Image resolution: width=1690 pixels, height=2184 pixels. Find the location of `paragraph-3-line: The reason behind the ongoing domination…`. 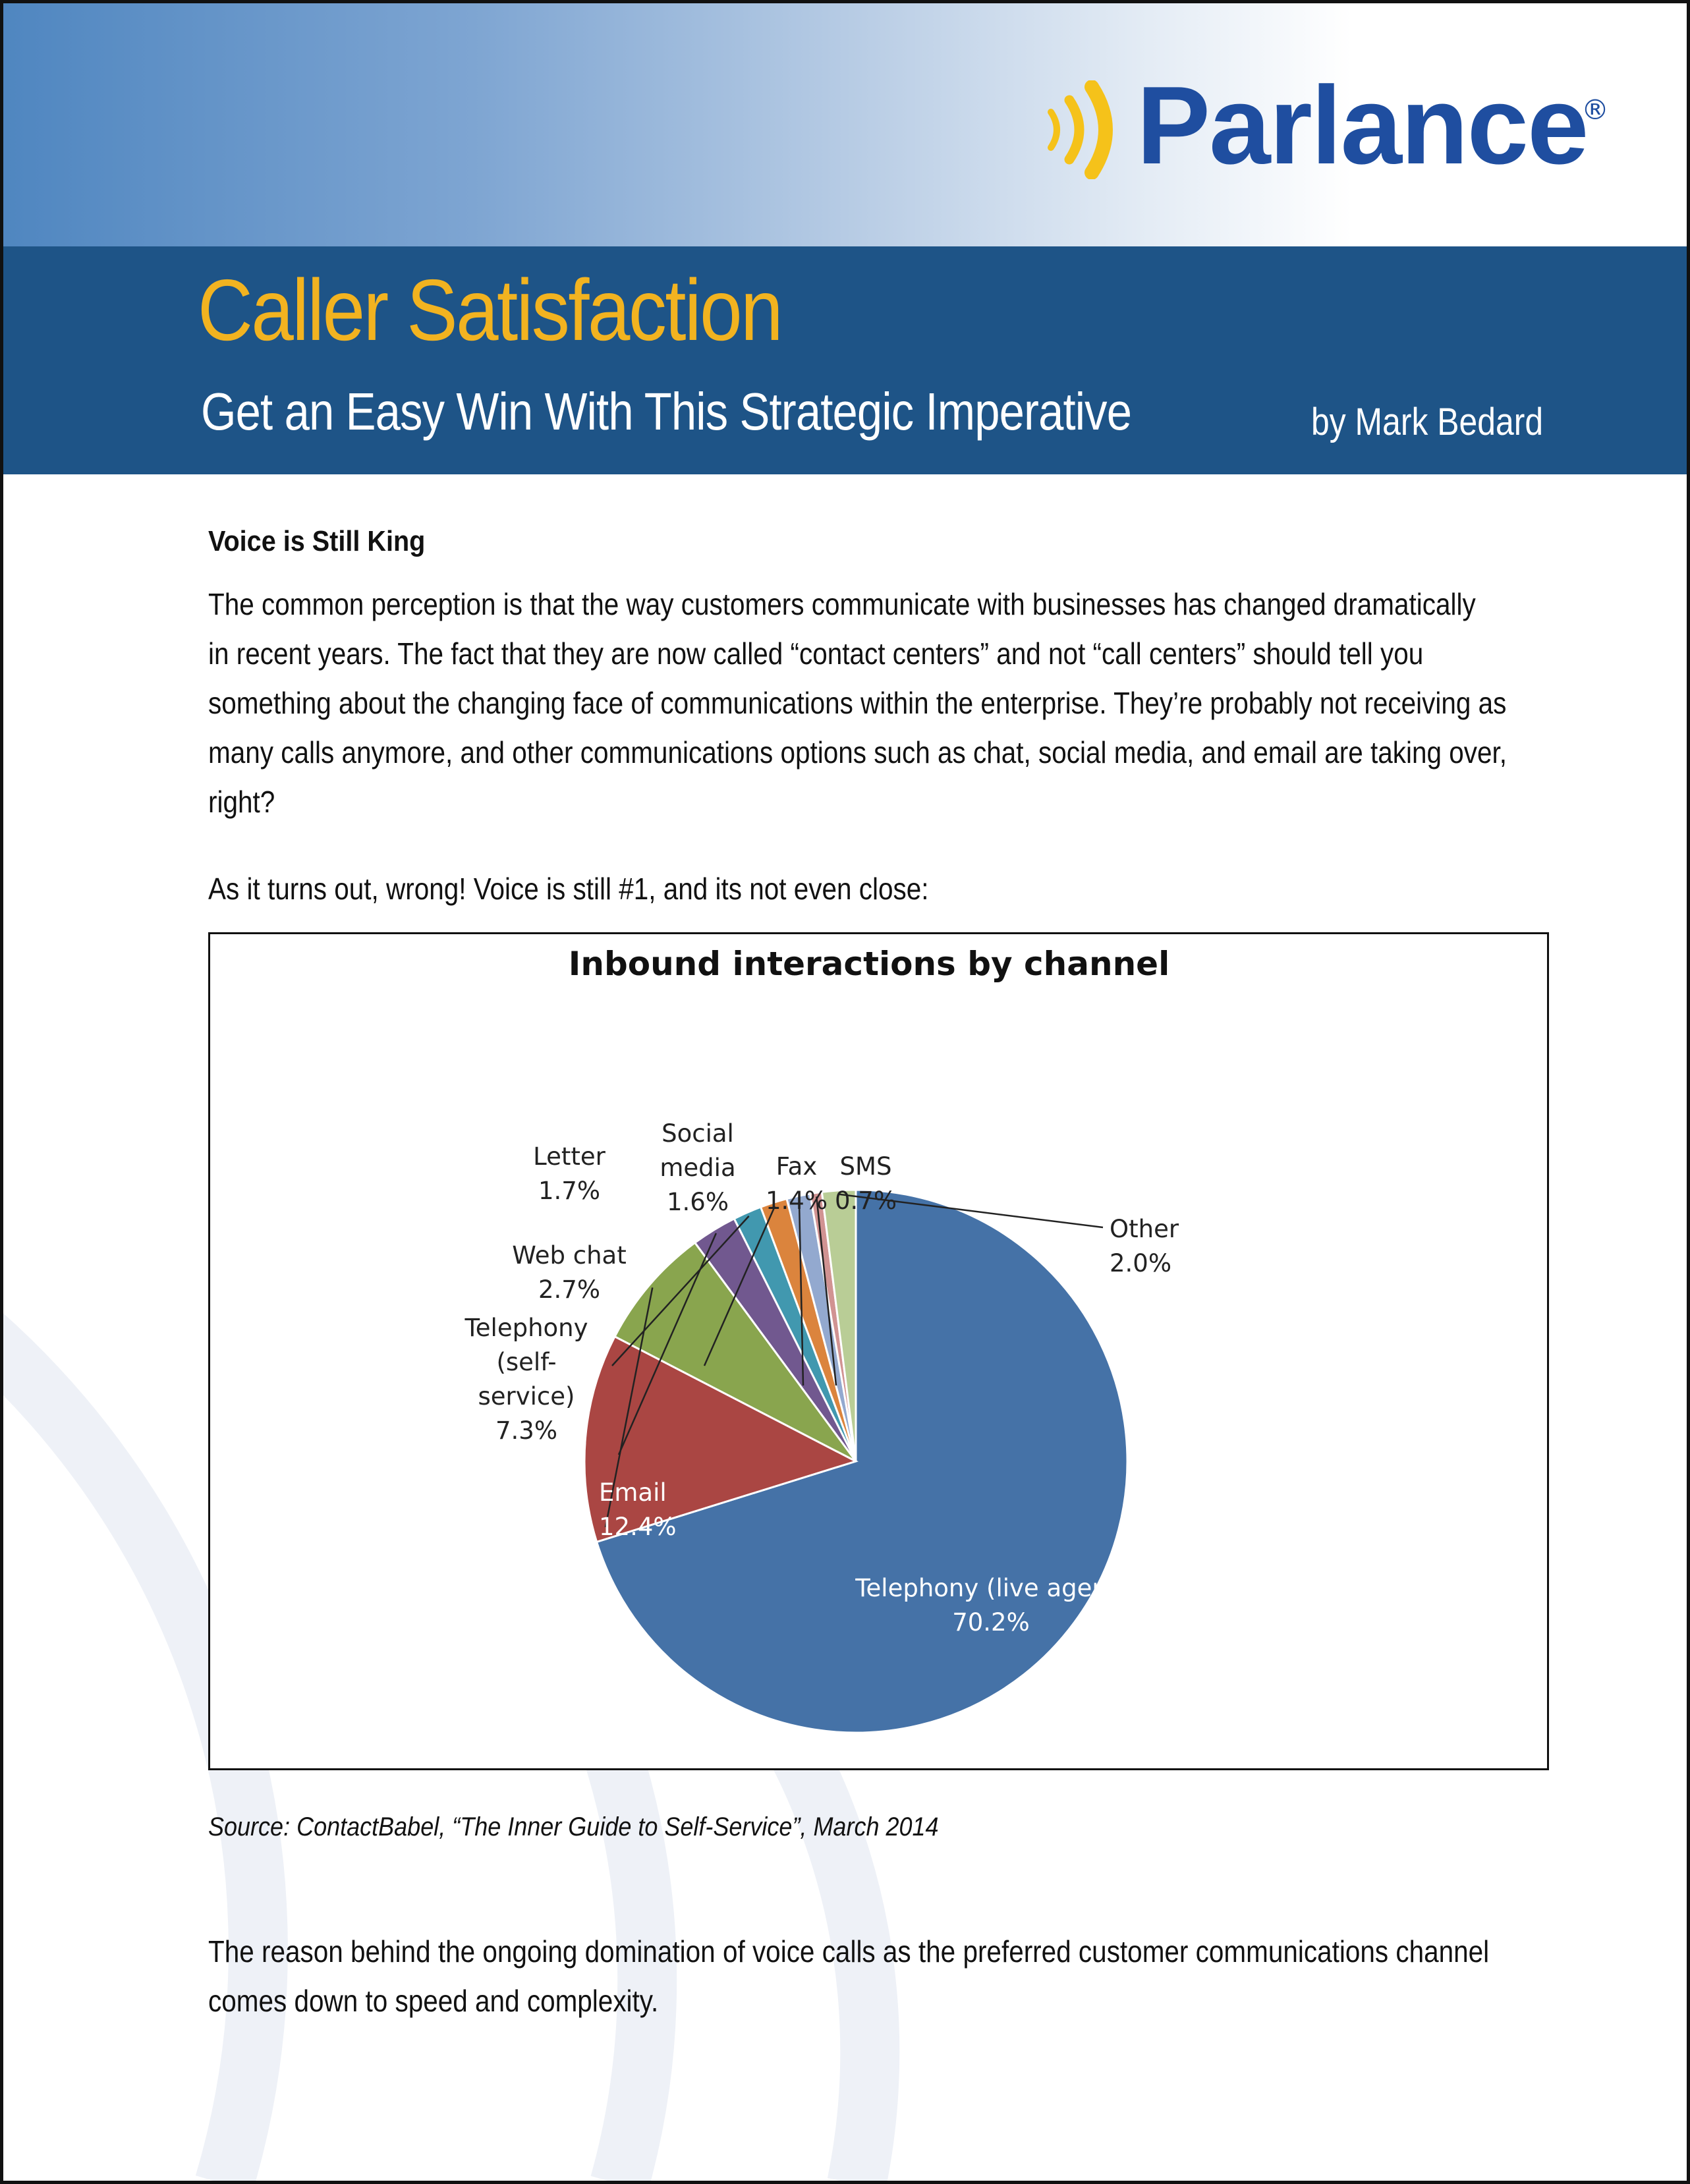

paragraph-3-line: The reason behind the ongoing domination… is located at coordinates (849, 1951).